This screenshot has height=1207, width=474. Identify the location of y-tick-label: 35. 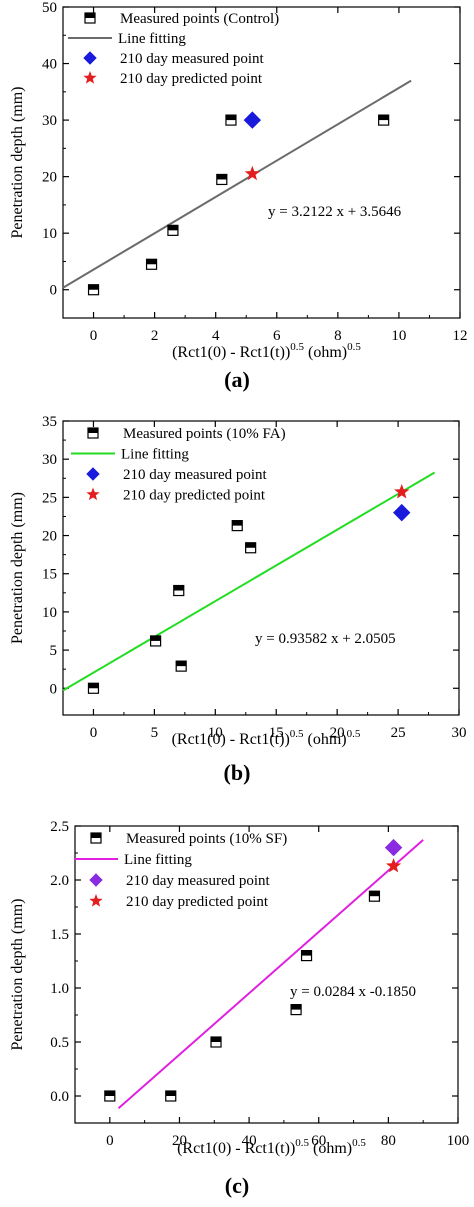
(49, 422).